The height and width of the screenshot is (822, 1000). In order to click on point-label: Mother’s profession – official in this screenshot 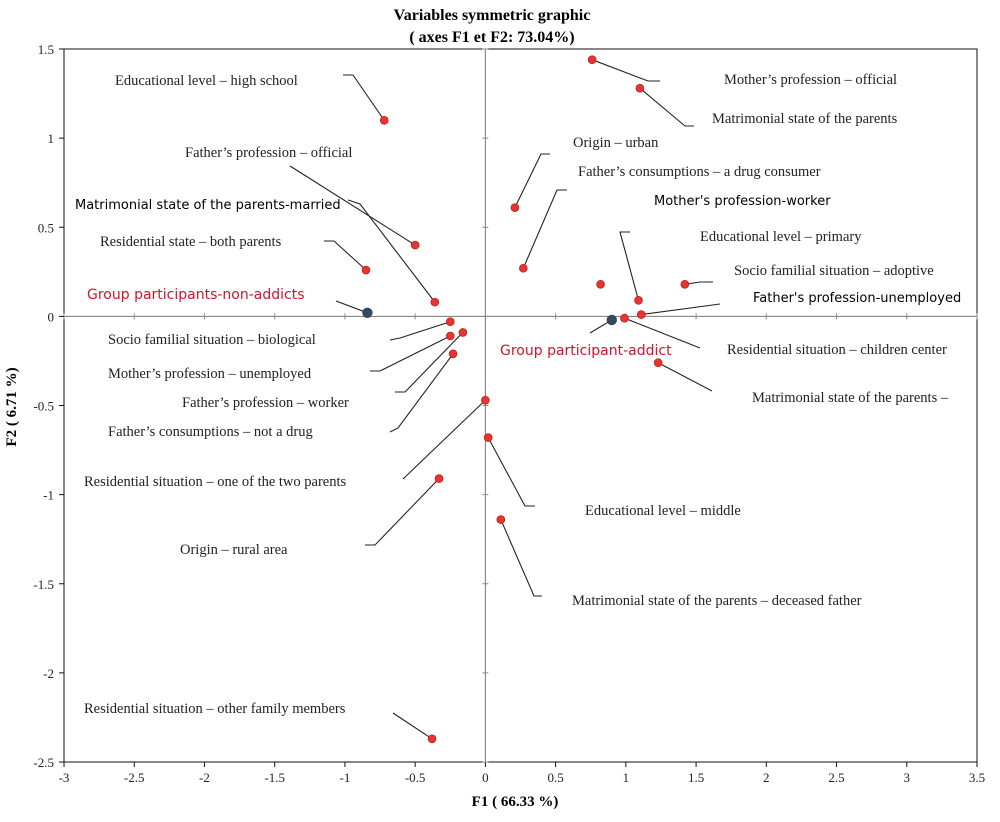, I will do `click(810, 80)`.